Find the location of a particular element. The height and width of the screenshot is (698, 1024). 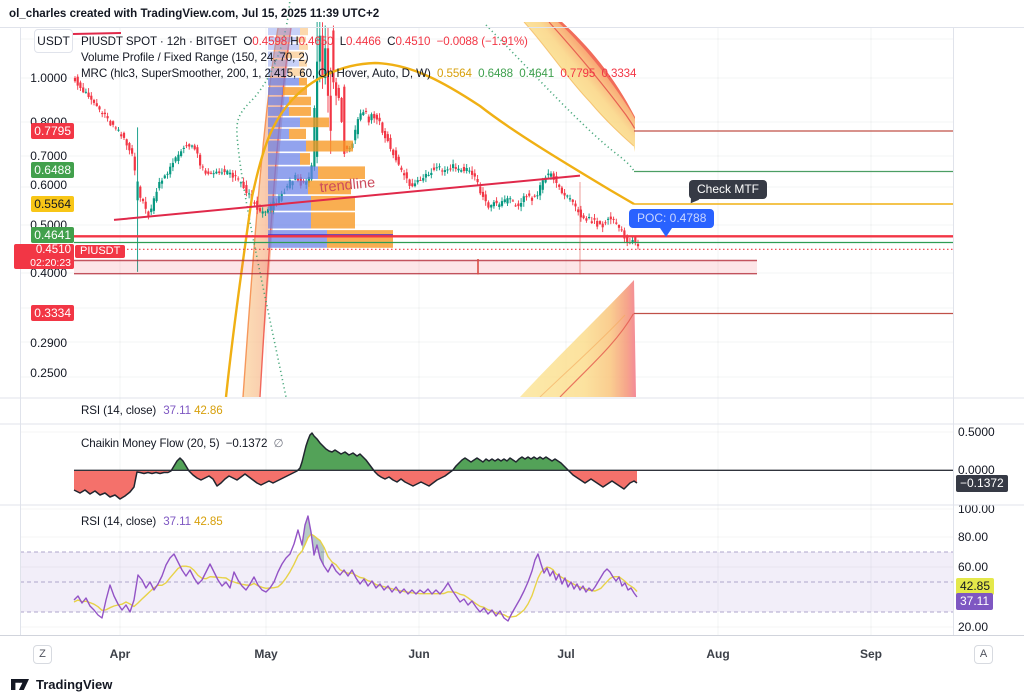

svg-text: trendline is located at coordinates (347, 185).